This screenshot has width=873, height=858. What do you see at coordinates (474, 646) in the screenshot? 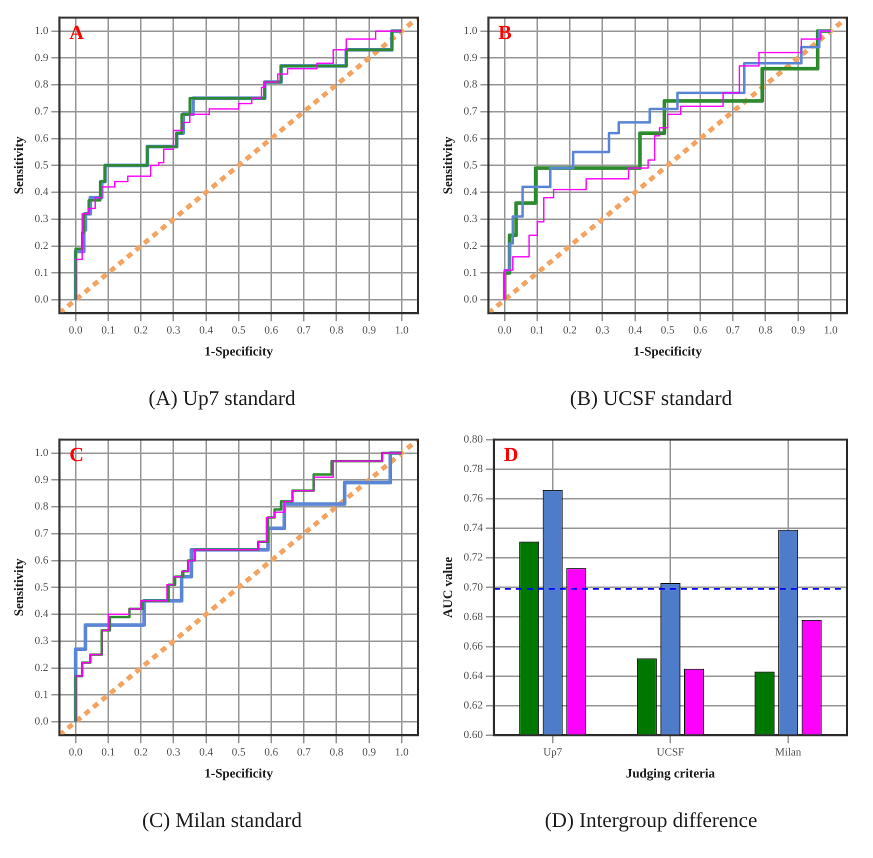
I see `y-tick-label: 0.66` at bounding box center [474, 646].